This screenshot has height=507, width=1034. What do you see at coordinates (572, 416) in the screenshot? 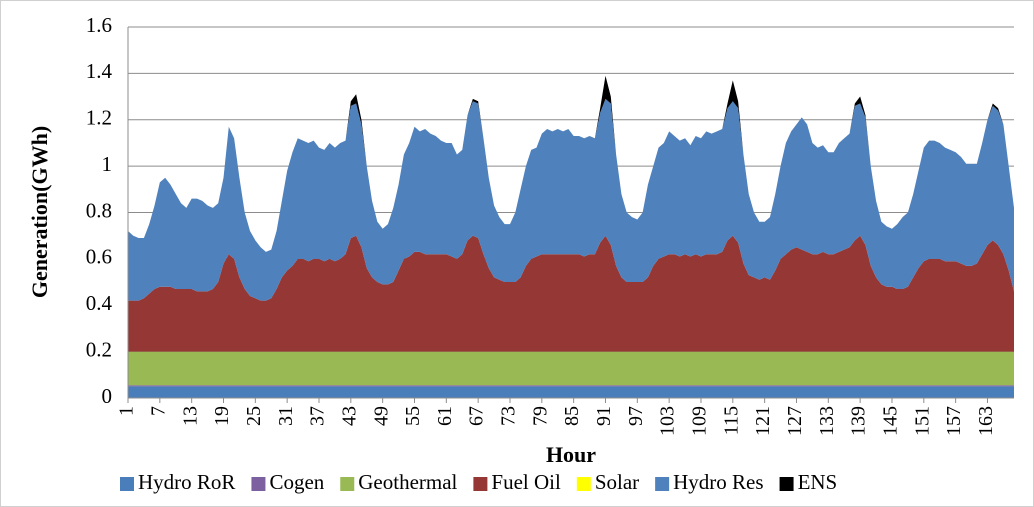
I see `x-tick-label: 85` at bounding box center [572, 416].